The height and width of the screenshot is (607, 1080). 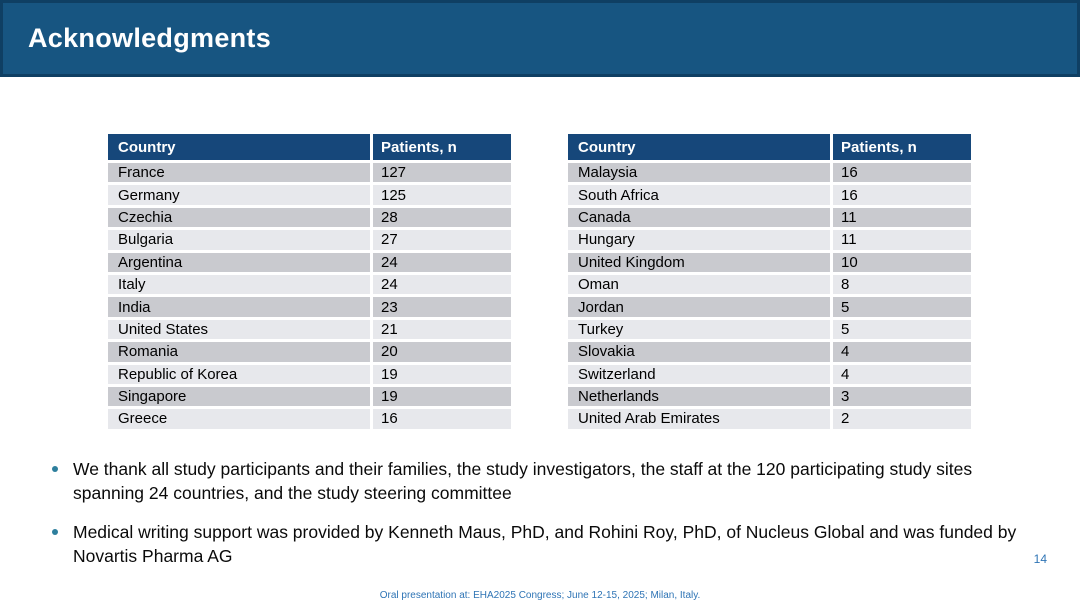 I want to click on country-cell: United States, so click(x=239, y=329).